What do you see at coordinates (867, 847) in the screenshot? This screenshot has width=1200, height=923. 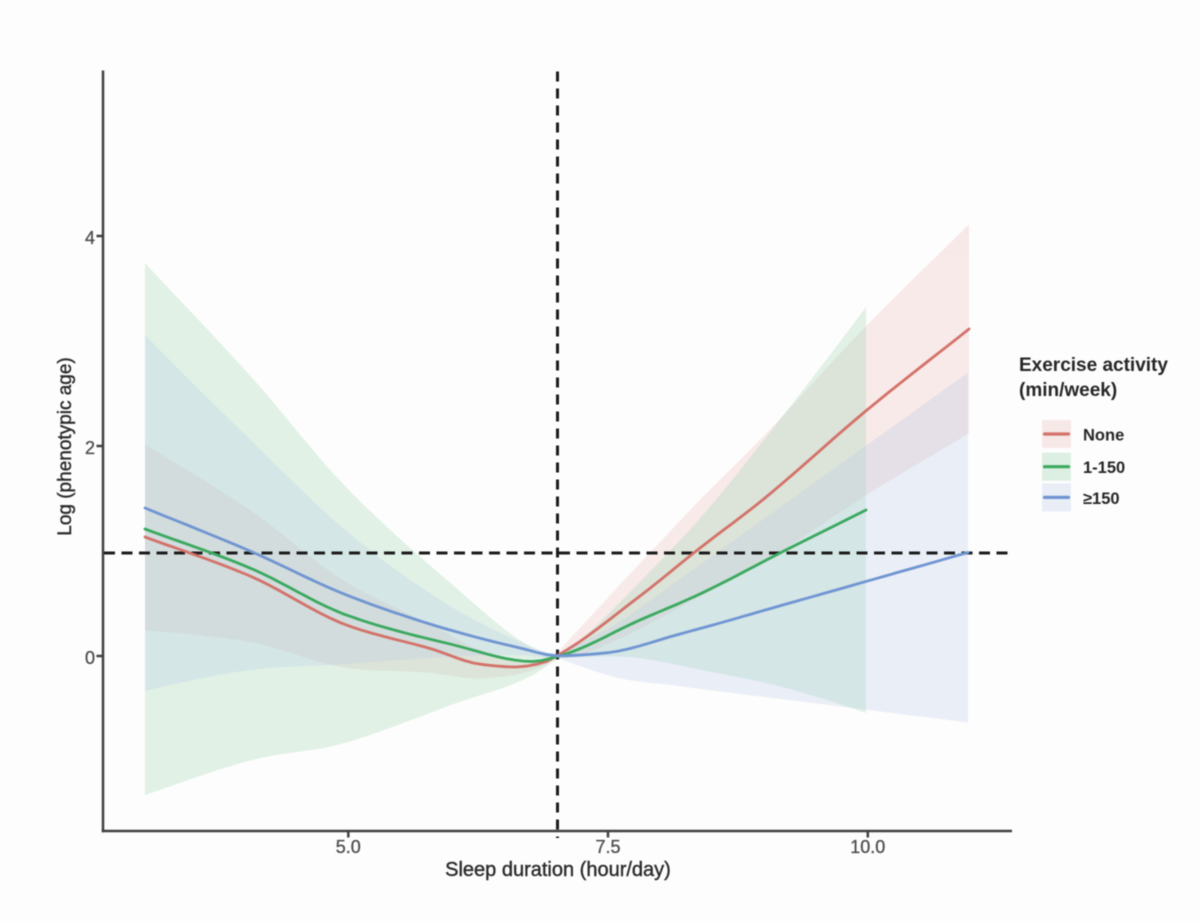 I see `svg-text: 10.0` at bounding box center [867, 847].